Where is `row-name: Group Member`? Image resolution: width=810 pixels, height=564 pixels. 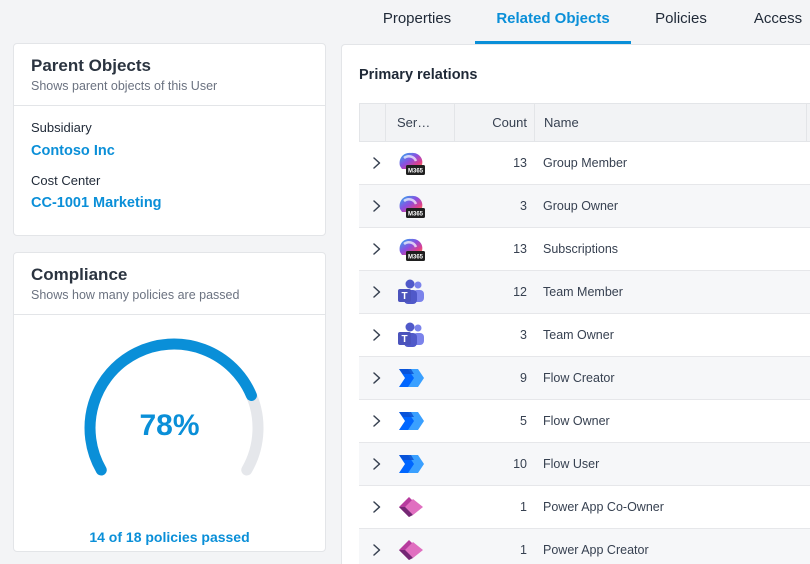 row-name: Group Member is located at coordinates (585, 163).